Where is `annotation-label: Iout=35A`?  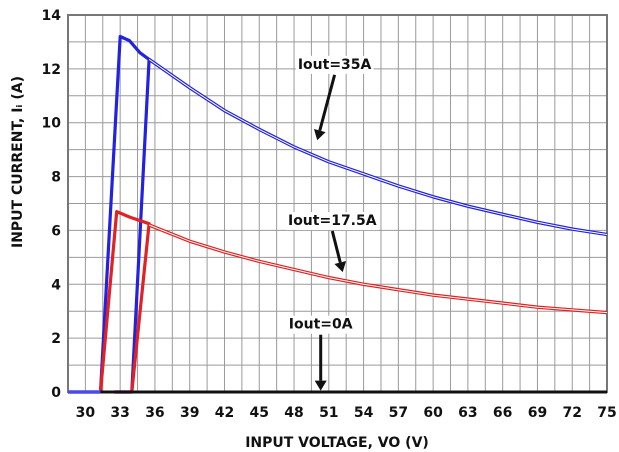
annotation-label: Iout=35A is located at coordinates (335, 65).